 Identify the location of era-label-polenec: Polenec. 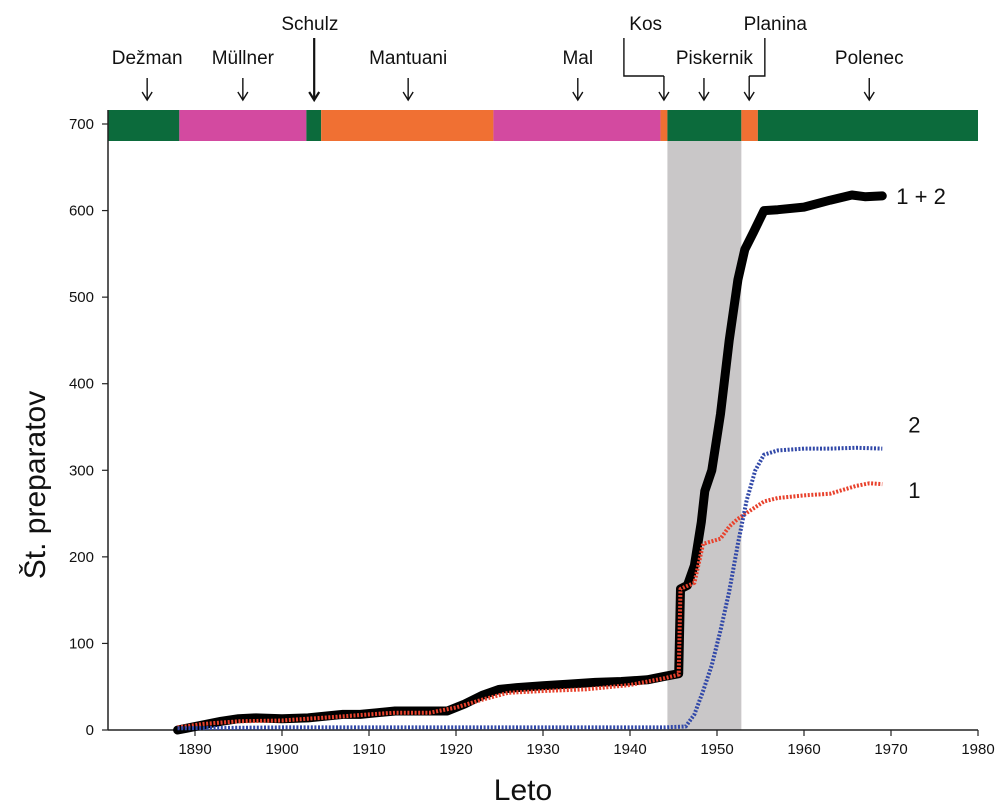
(869, 58).